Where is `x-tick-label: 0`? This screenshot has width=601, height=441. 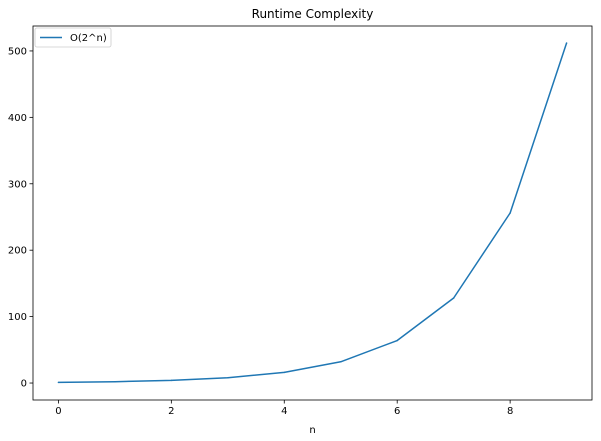
x-tick-label: 0 is located at coordinates (58, 411).